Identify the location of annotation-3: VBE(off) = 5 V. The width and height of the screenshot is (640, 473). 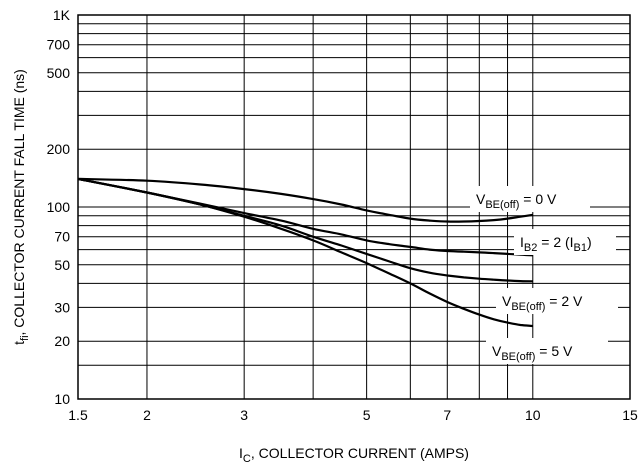
(547, 351).